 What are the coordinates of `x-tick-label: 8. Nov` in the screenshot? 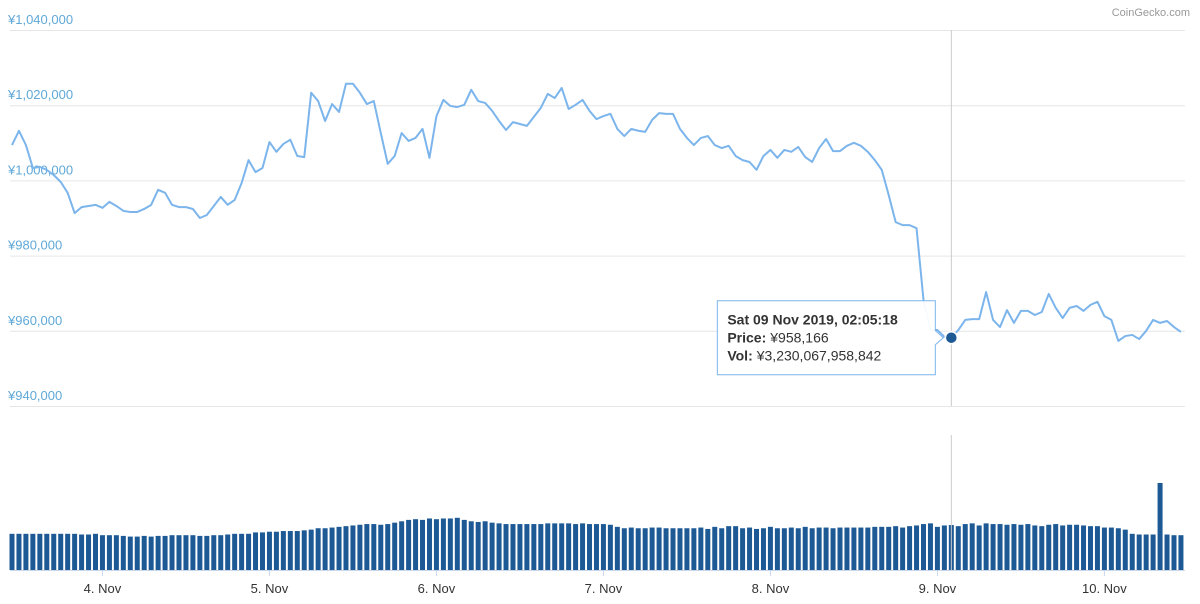 It's located at (771, 588).